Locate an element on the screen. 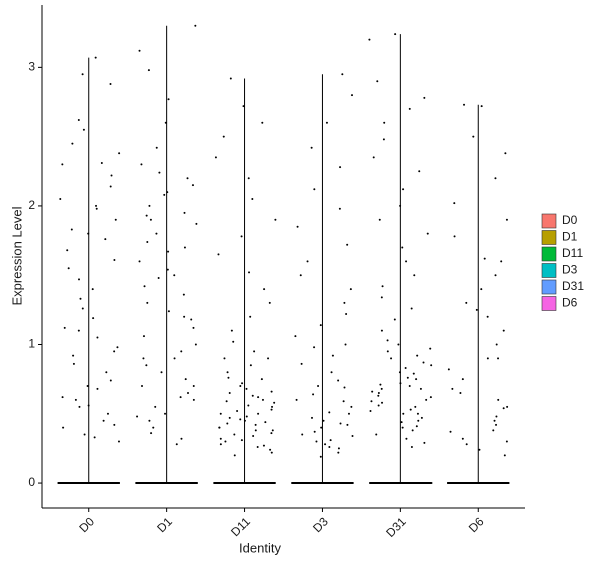 The image size is (600, 568). legend-label: D31 is located at coordinates (573, 286).